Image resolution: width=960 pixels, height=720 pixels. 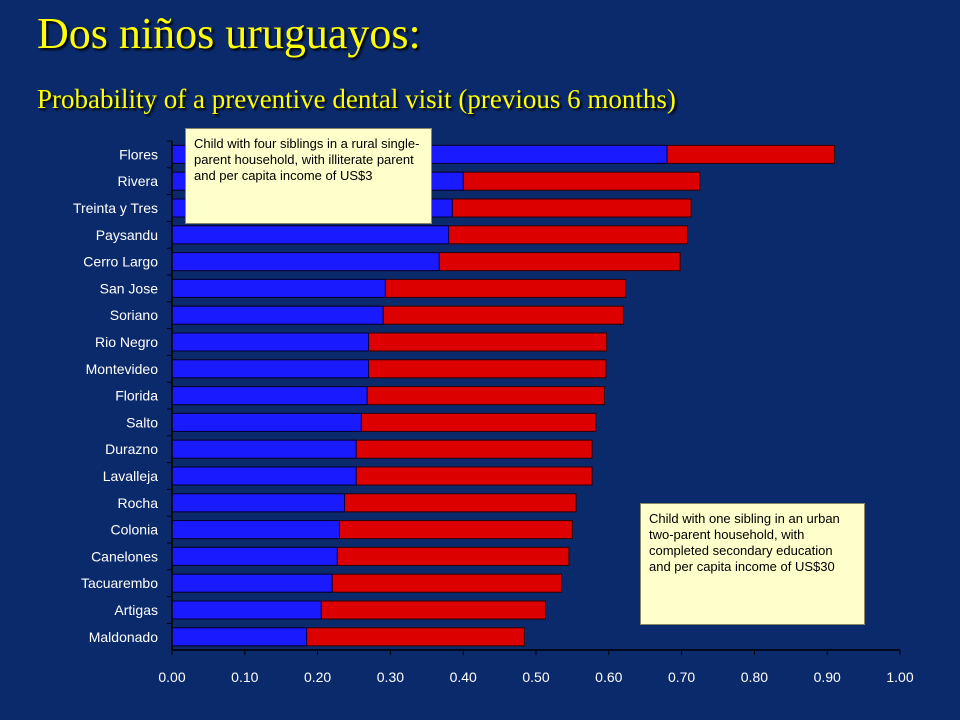 I want to click on category-label-rivera: Rivera, so click(x=138, y=181).